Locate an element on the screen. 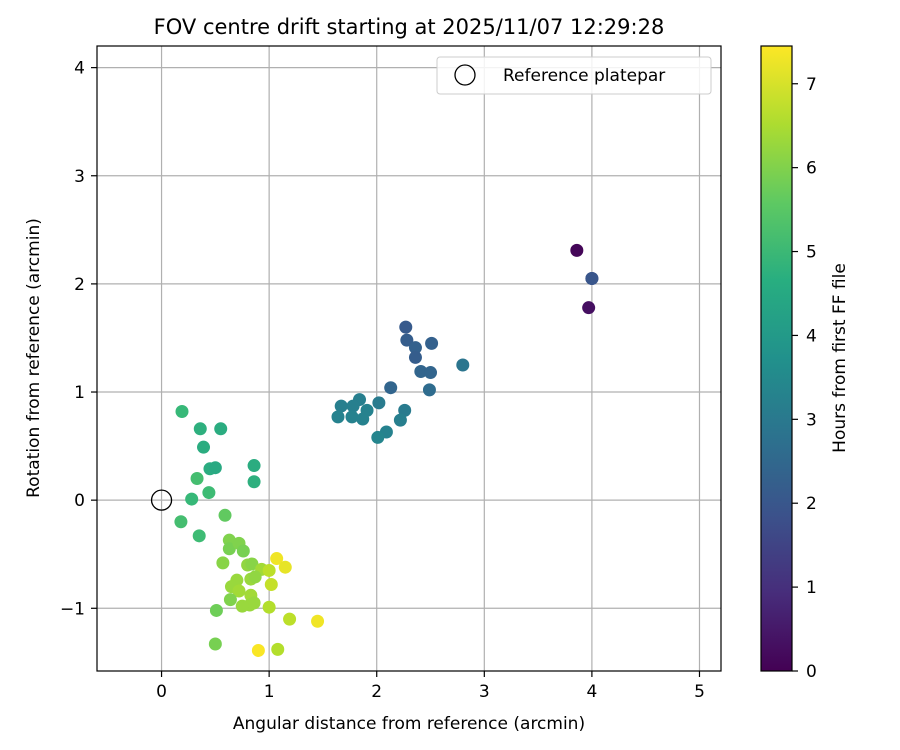  colorbar-tick-label: 4 is located at coordinates (811, 336).